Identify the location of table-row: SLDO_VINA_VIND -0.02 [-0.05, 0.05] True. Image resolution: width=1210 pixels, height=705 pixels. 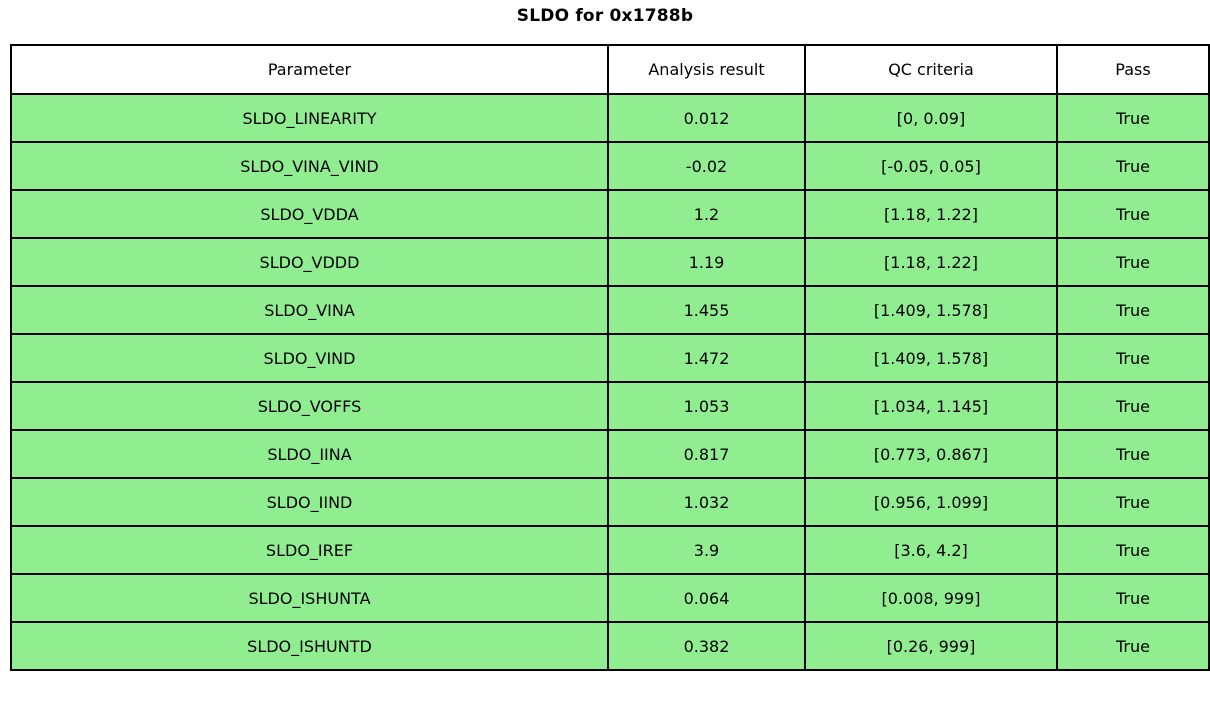
(610, 166).